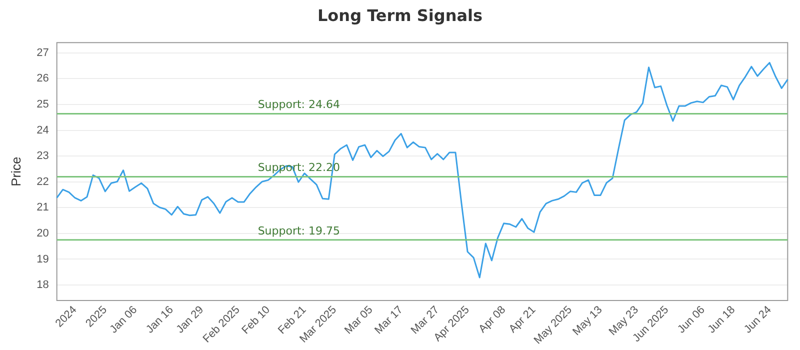 This screenshot has width=800, height=350. What do you see at coordinates (758, 320) in the screenshot?
I see `x-tick-label: Jun 24` at bounding box center [758, 320].